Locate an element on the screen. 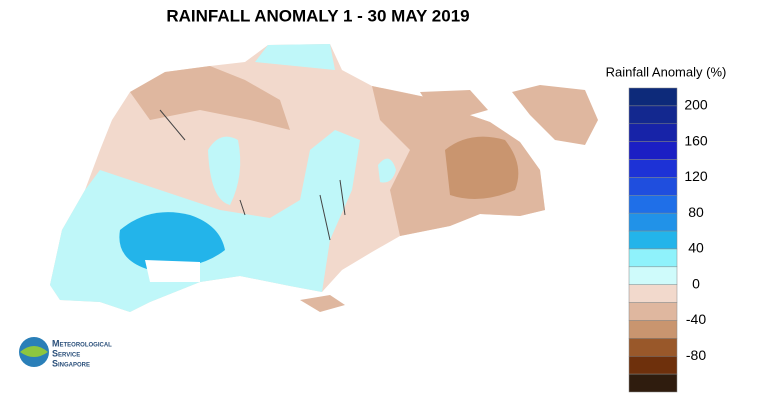 The height and width of the screenshot is (413, 760). legend-title: Rainfall Anomaly (%) is located at coordinates (666, 71).